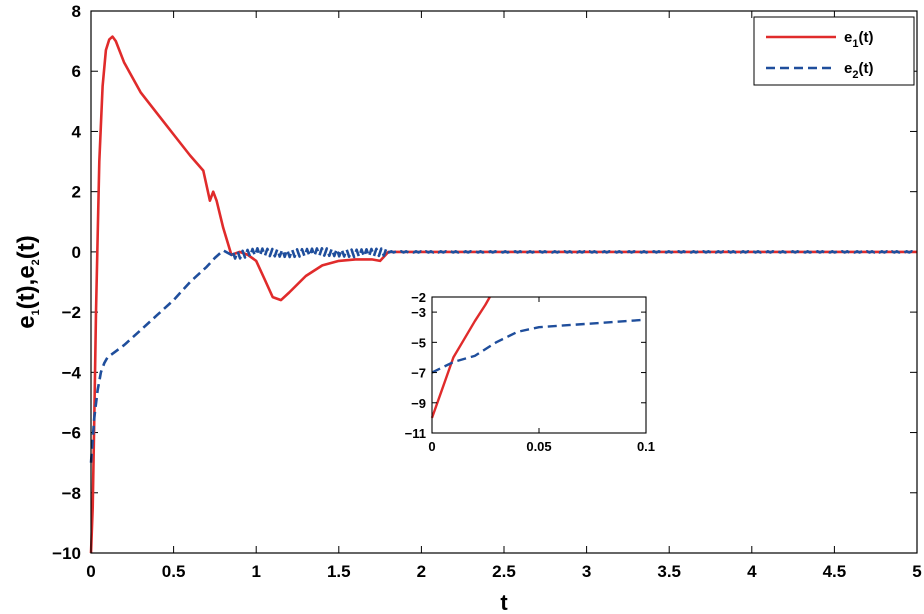 The image size is (924, 614). I want to click on x-tick-label: 0.5, so click(174, 571).